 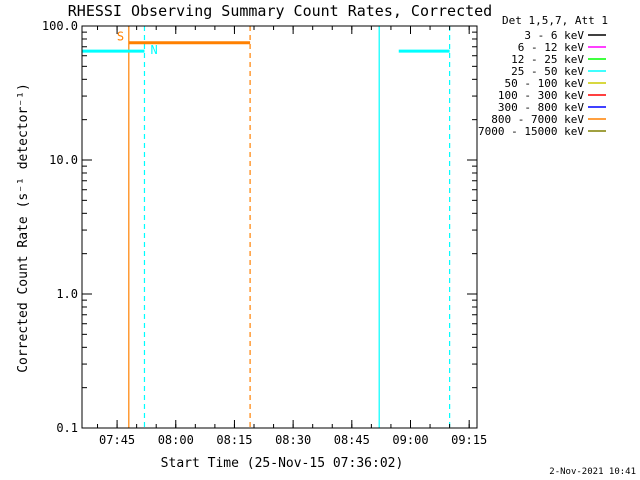 I want to click on legend-label-1: 6 - 12 keV, so click(x=551, y=47).